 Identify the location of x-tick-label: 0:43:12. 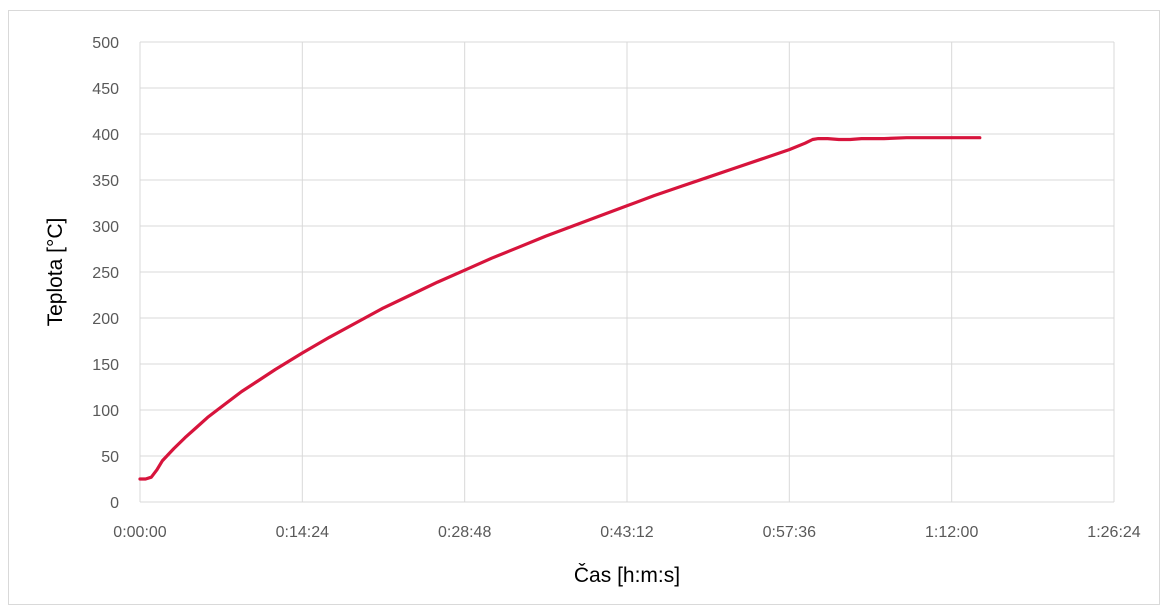
(626, 532).